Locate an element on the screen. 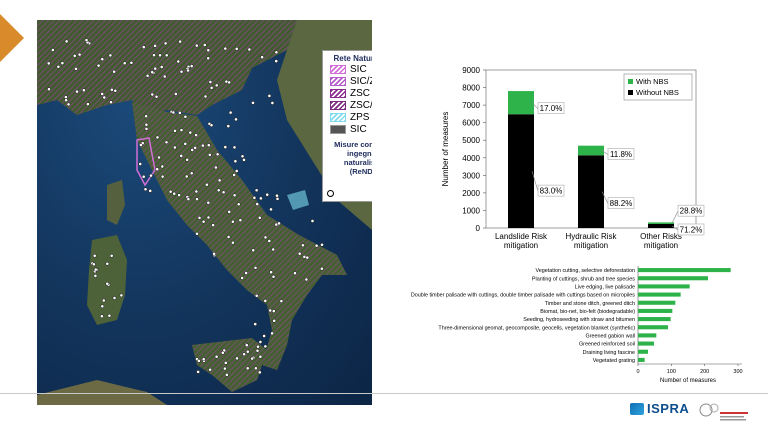 This screenshot has width=768, height=432. y-tick-label: 6000 is located at coordinates (471, 123).